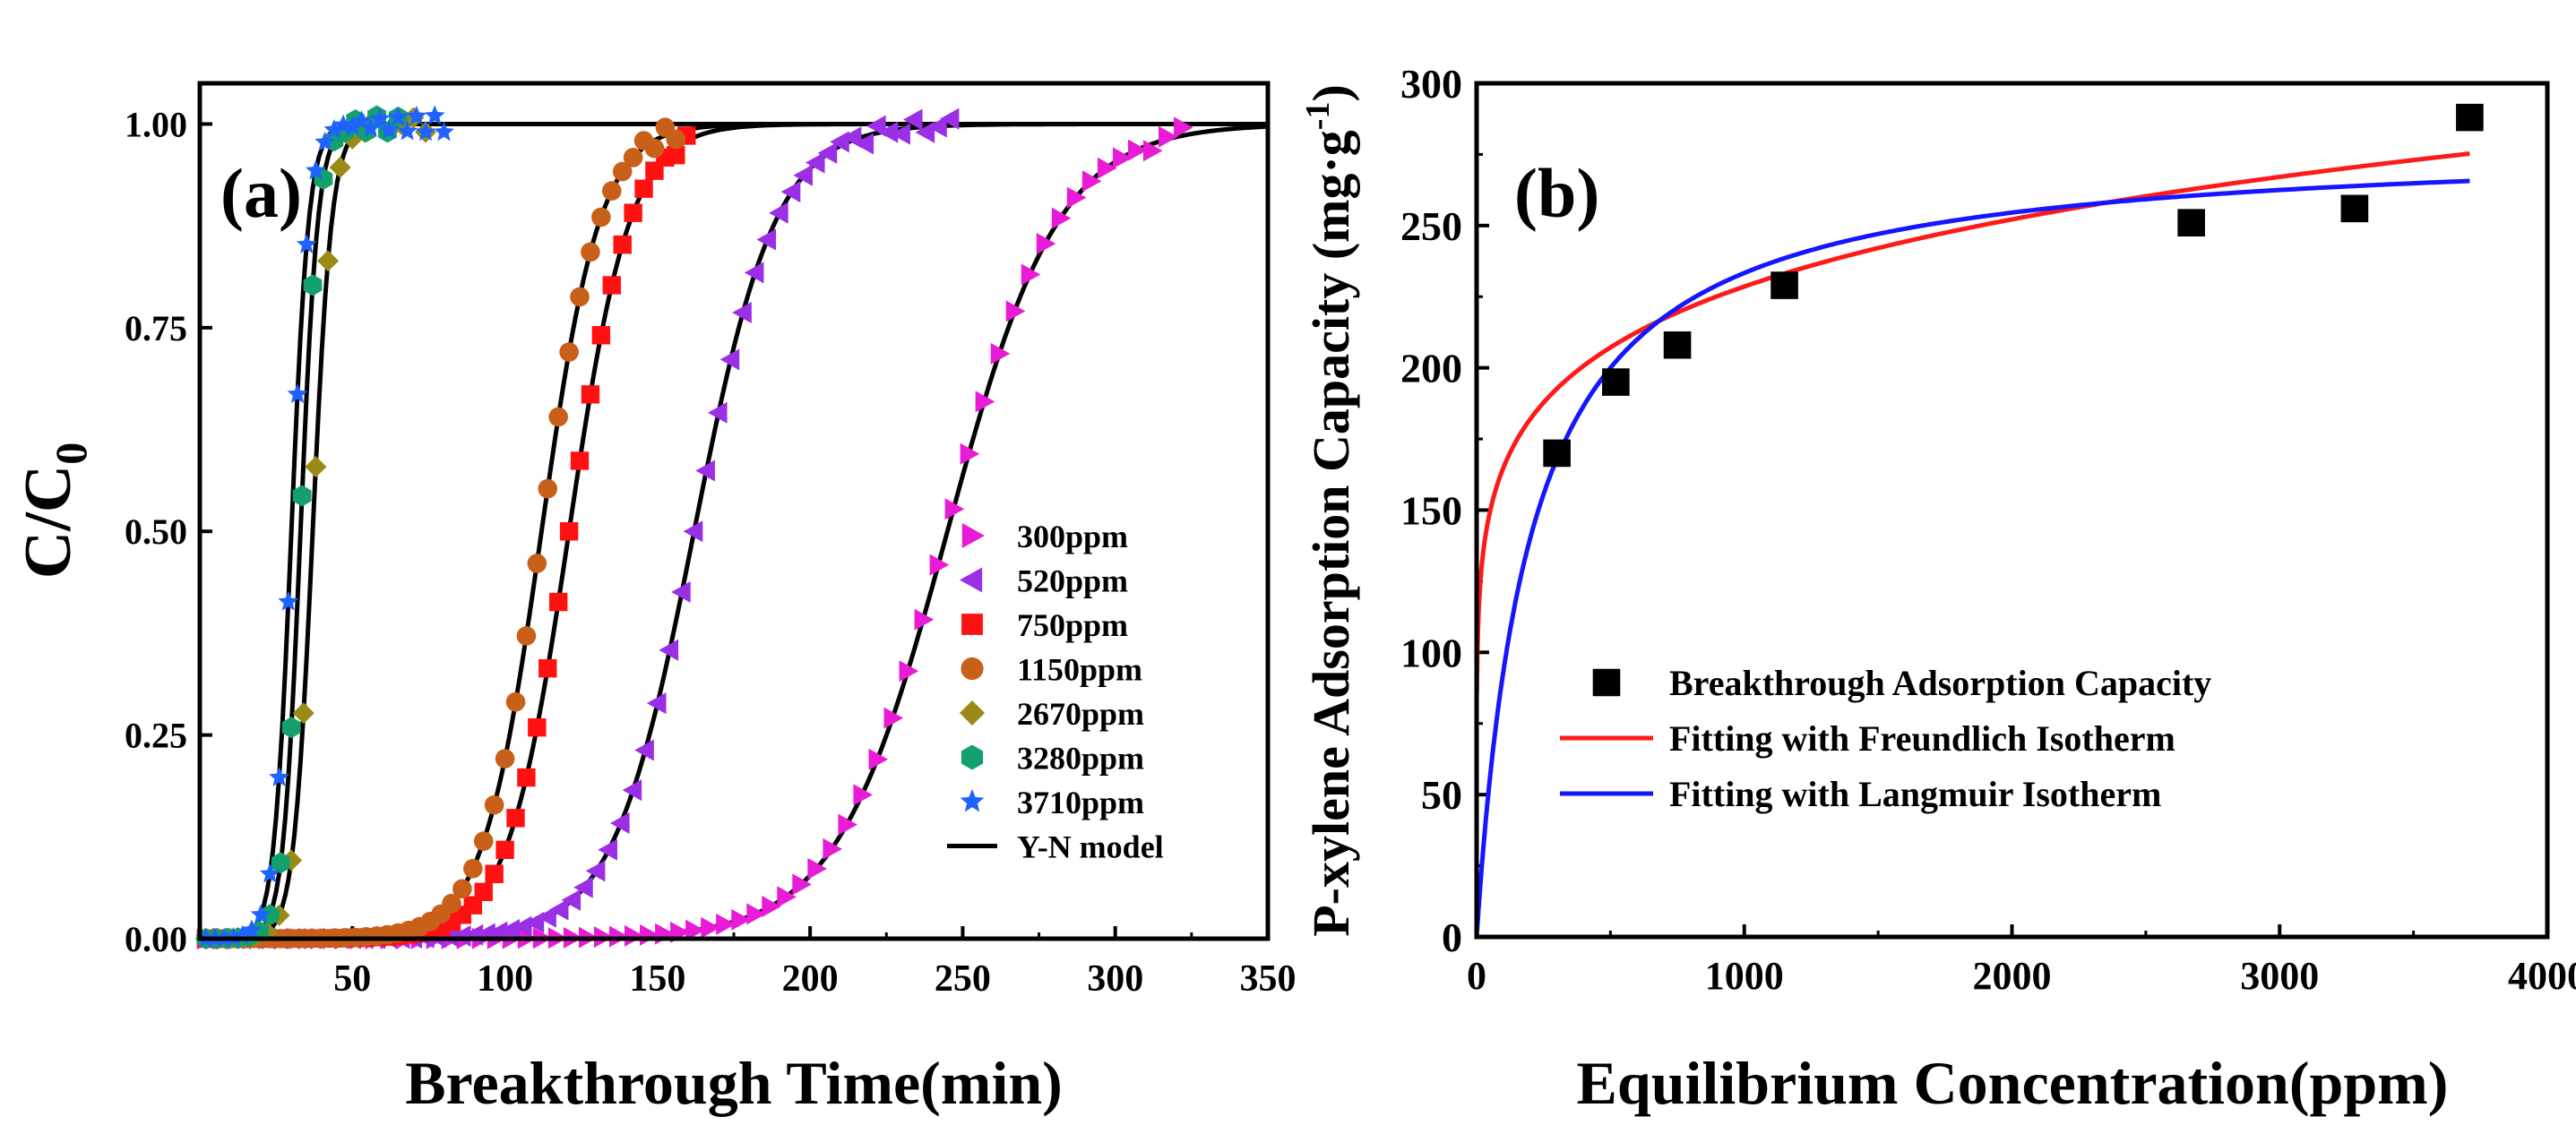 The image size is (2576, 1125). What do you see at coordinates (156, 939) in the screenshot?
I see `panel-a-y-tick-label: 0.00` at bounding box center [156, 939].